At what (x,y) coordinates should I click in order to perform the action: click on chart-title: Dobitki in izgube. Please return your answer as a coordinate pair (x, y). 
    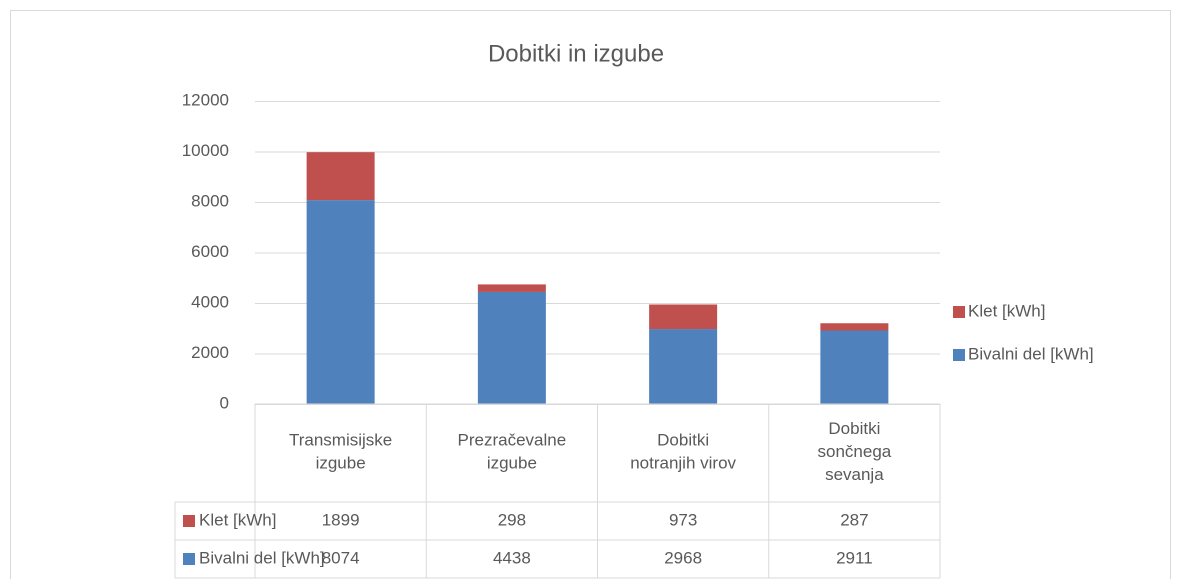
    Looking at the image, I should click on (576, 53).